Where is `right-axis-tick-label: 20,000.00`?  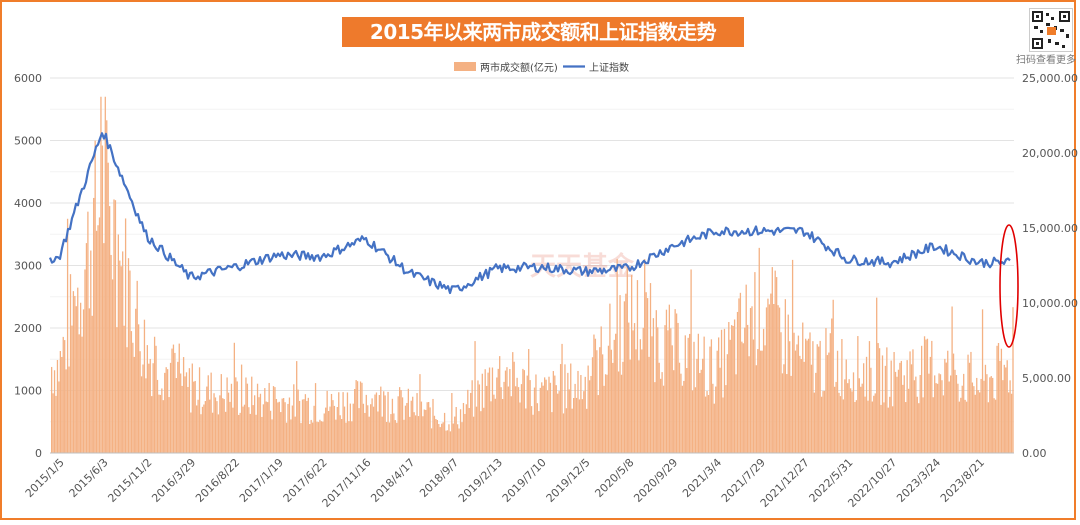
right-axis-tick-label: 20,000.00 is located at coordinates (1050, 153).